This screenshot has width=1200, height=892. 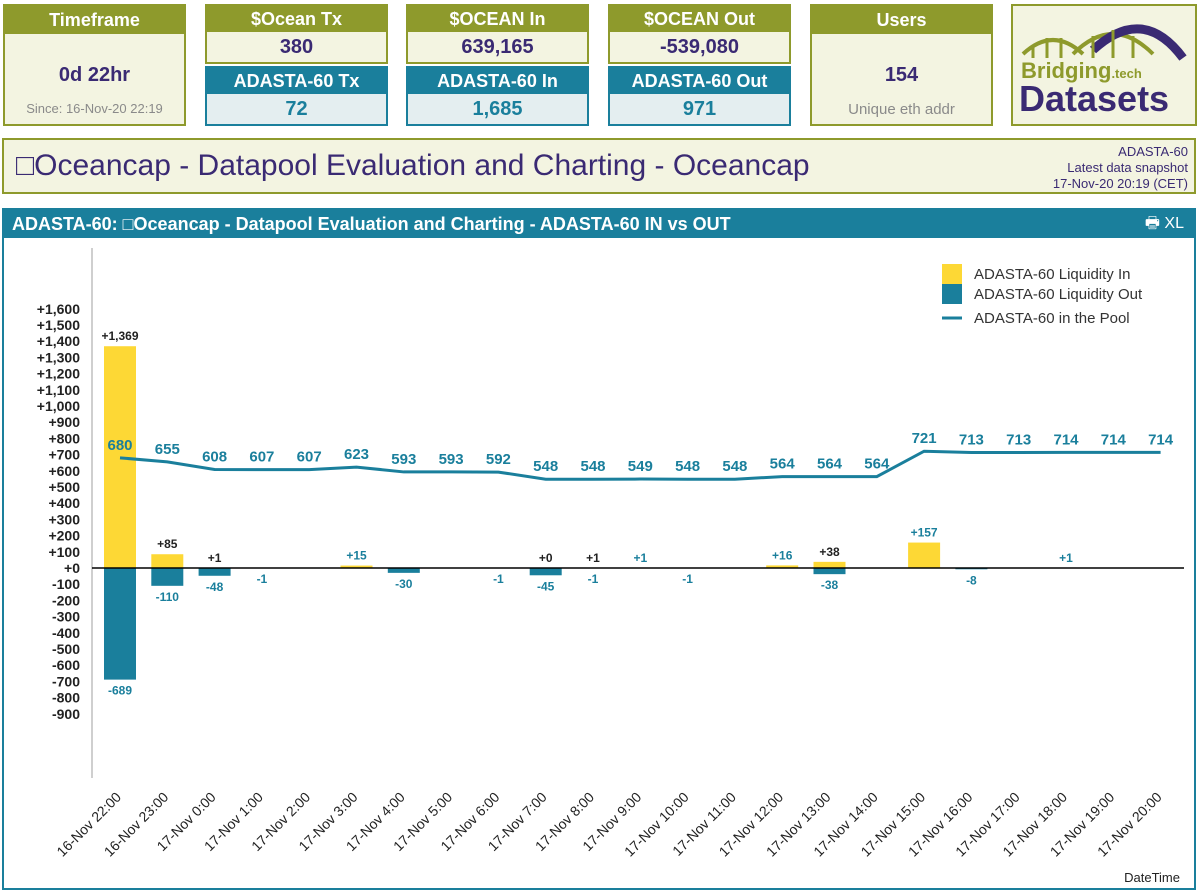 What do you see at coordinates (952, 294) in the screenshot?
I see `legend-swatch-out` at bounding box center [952, 294].